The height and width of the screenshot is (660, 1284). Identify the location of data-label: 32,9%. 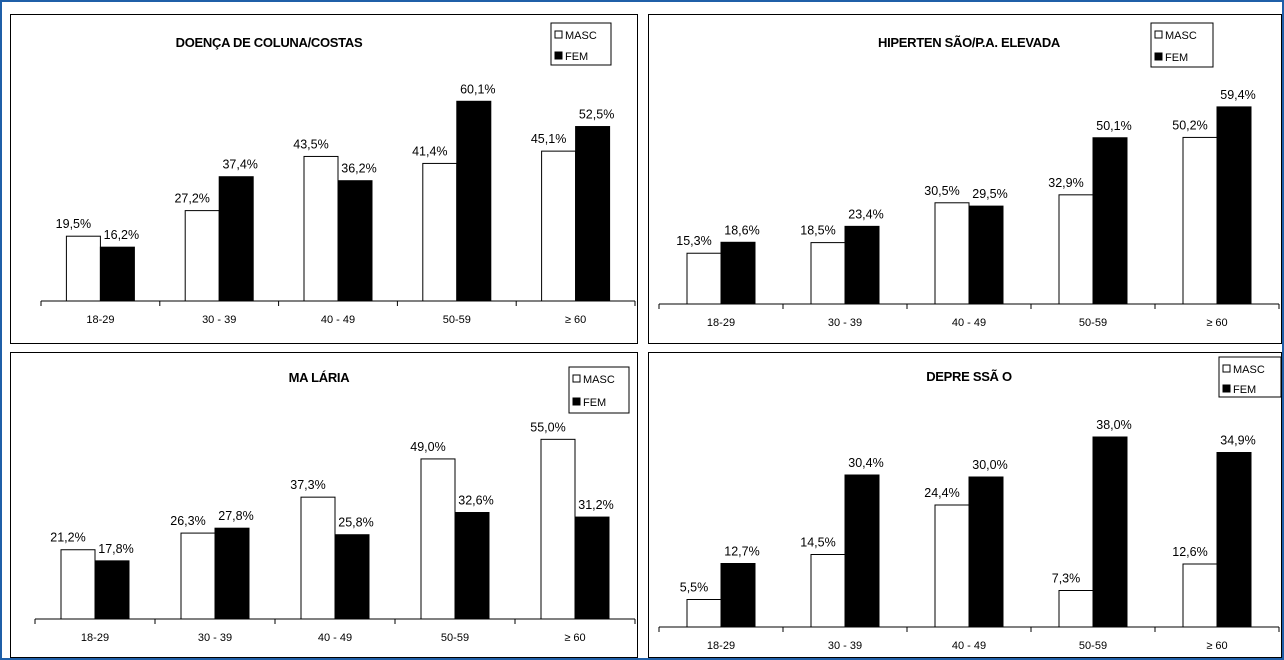
(1065, 183).